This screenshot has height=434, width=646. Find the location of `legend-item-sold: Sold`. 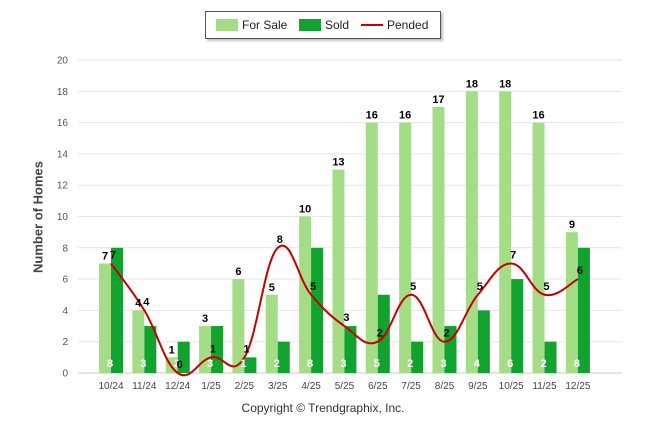

legend-item-sold: Sold is located at coordinates (324, 25).